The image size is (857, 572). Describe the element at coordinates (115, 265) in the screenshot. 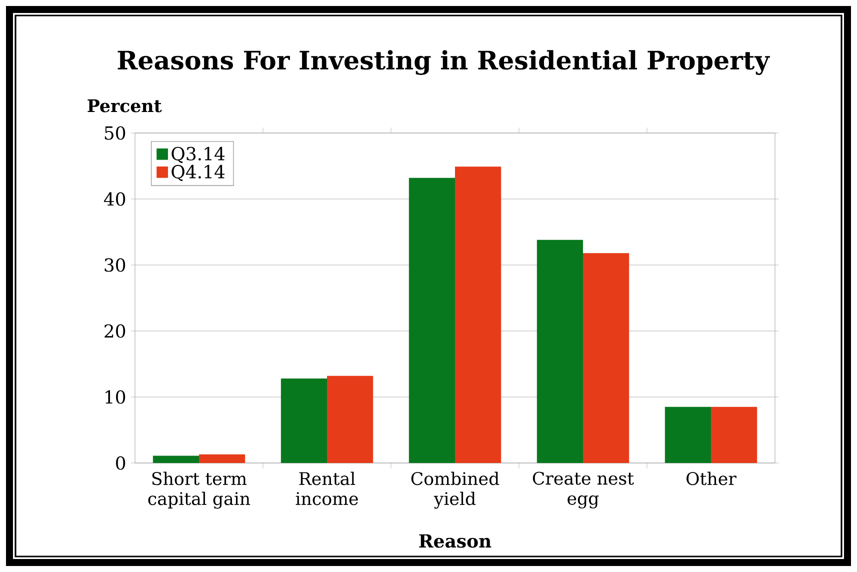

I see `y-tick-label: 30` at that location.